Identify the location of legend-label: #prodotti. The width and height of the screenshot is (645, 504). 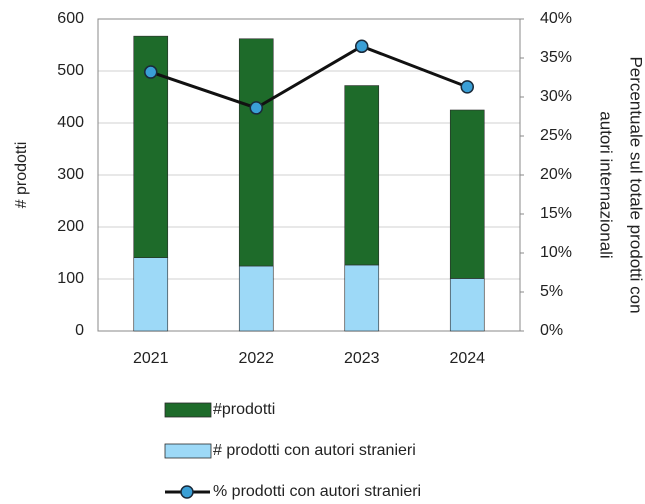
(244, 409).